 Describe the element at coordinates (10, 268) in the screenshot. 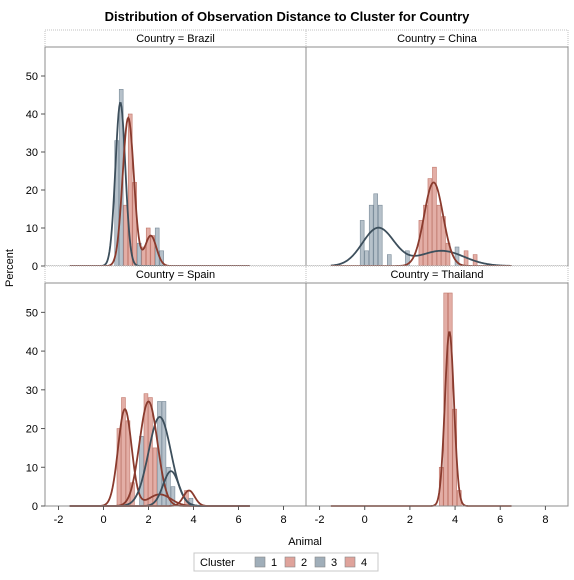

I see `y-axis-label: Percent` at that location.